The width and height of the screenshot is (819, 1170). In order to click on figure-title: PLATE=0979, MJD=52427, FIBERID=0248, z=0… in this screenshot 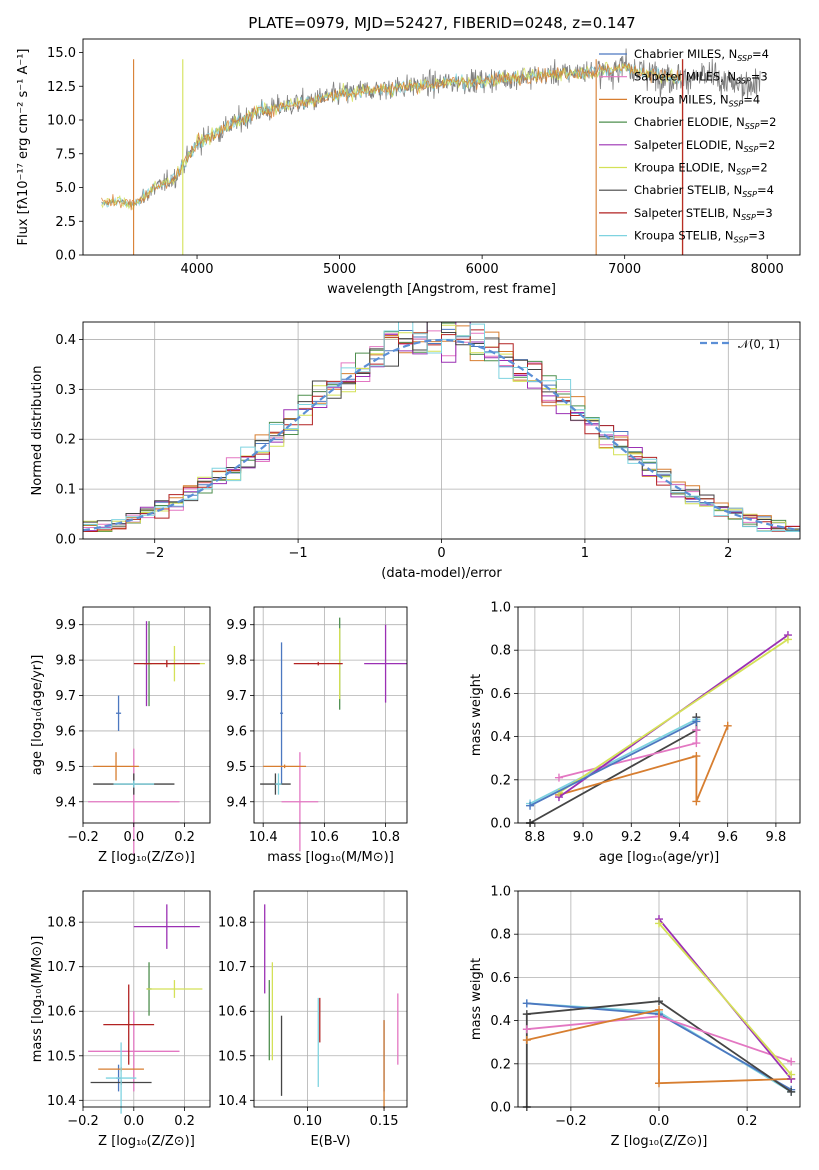, I will do `click(441, 23)`.